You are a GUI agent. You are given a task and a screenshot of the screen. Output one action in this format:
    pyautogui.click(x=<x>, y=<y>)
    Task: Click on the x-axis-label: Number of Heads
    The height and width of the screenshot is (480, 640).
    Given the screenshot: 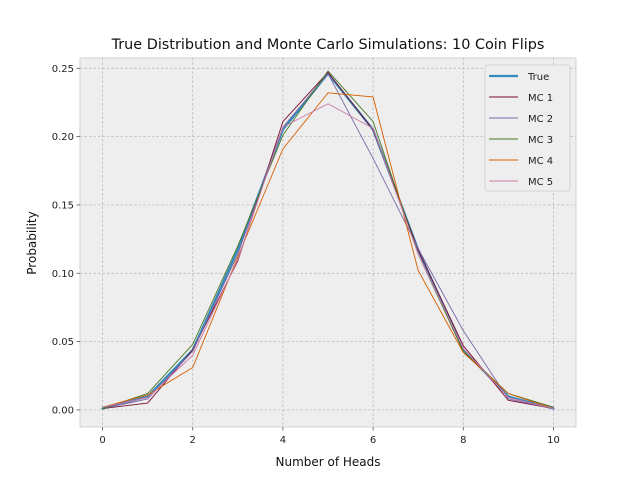 What is the action you would take?
    pyautogui.click(x=327, y=462)
    